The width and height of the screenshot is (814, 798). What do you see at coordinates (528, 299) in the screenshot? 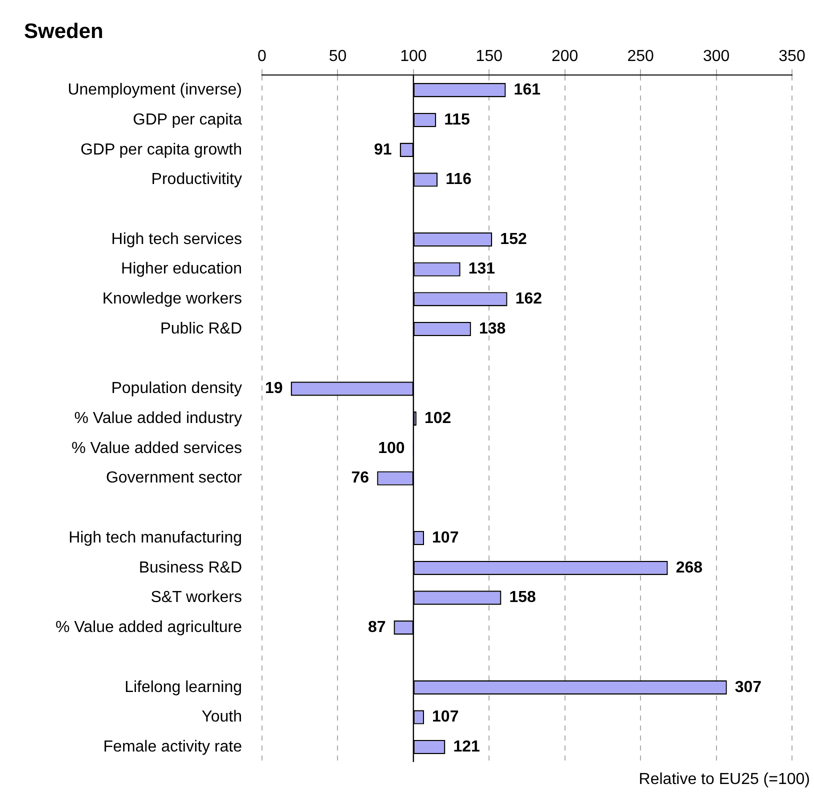
I see `data-label: 162` at bounding box center [528, 299].